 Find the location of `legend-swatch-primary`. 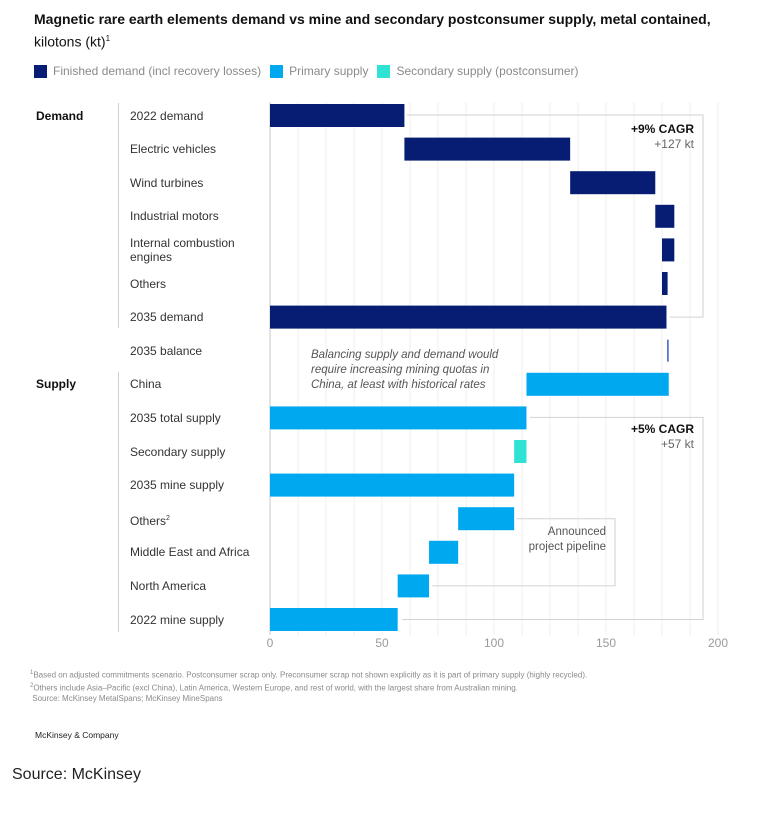

legend-swatch-primary is located at coordinates (277, 71).